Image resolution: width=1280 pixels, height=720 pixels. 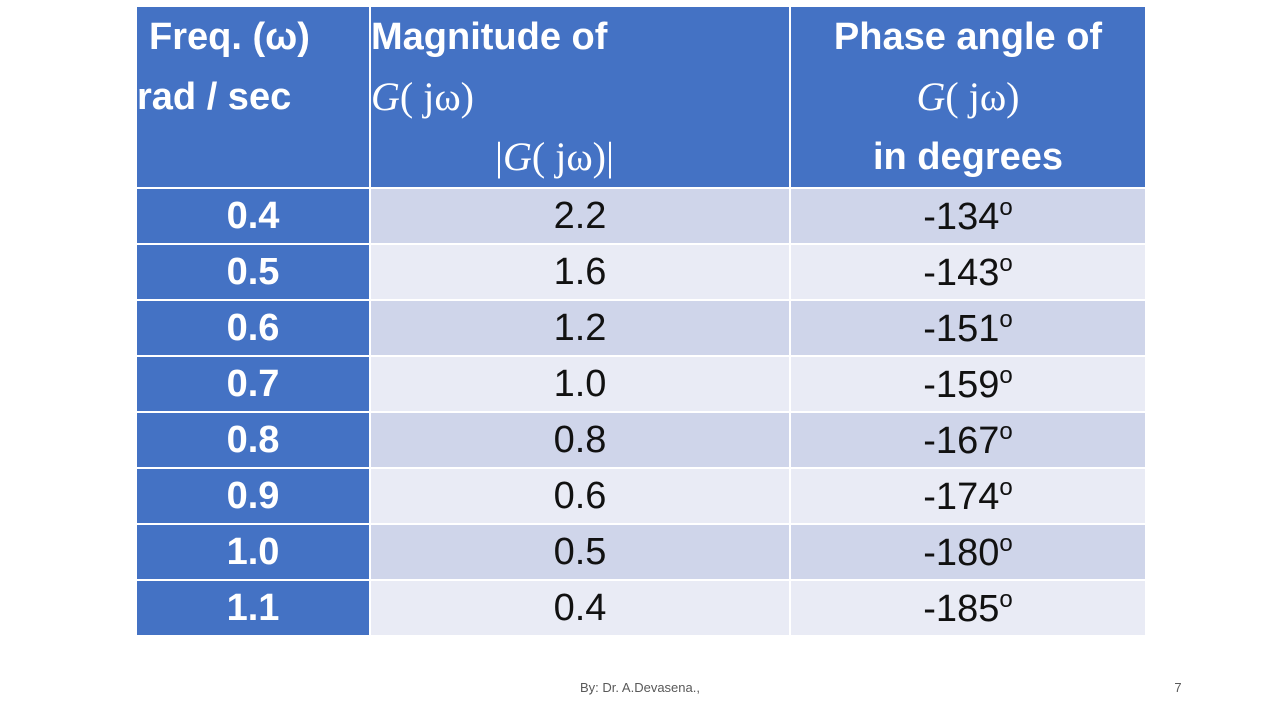 What do you see at coordinates (640, 687) in the screenshot?
I see `footer-author: By: Dr. A.Devasena.,` at bounding box center [640, 687].